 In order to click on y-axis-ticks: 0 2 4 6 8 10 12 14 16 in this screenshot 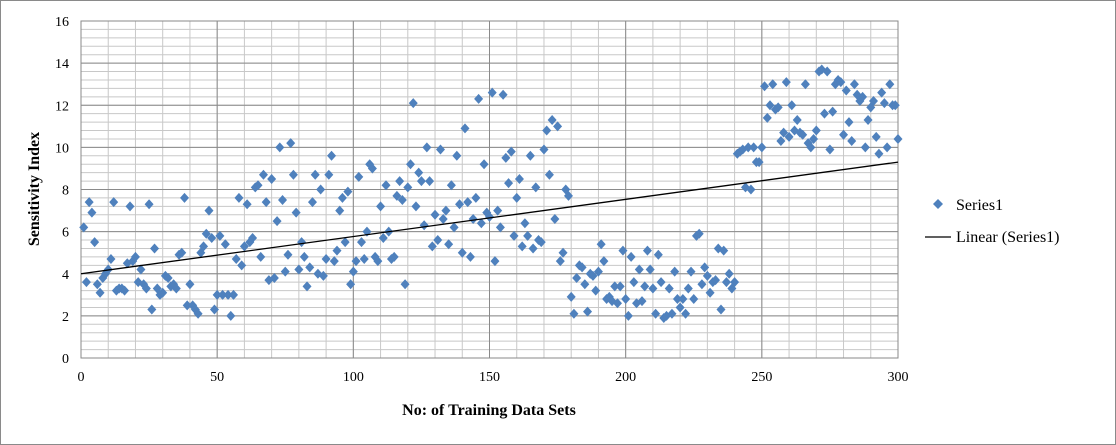, I will do `click(62, 191)`.